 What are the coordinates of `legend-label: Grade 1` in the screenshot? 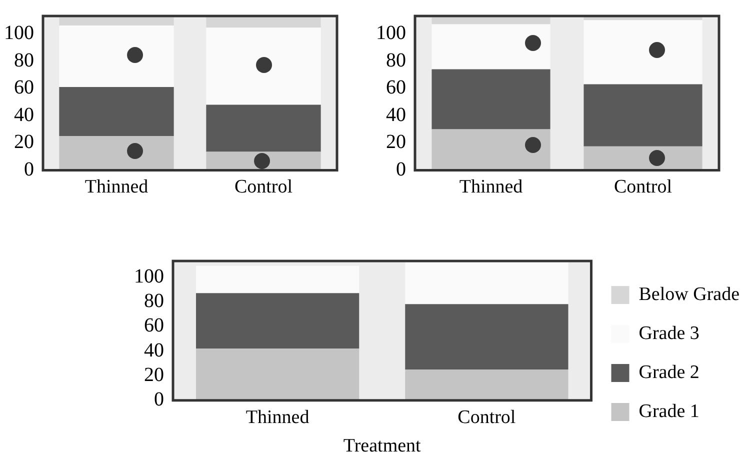 It's located at (669, 411).